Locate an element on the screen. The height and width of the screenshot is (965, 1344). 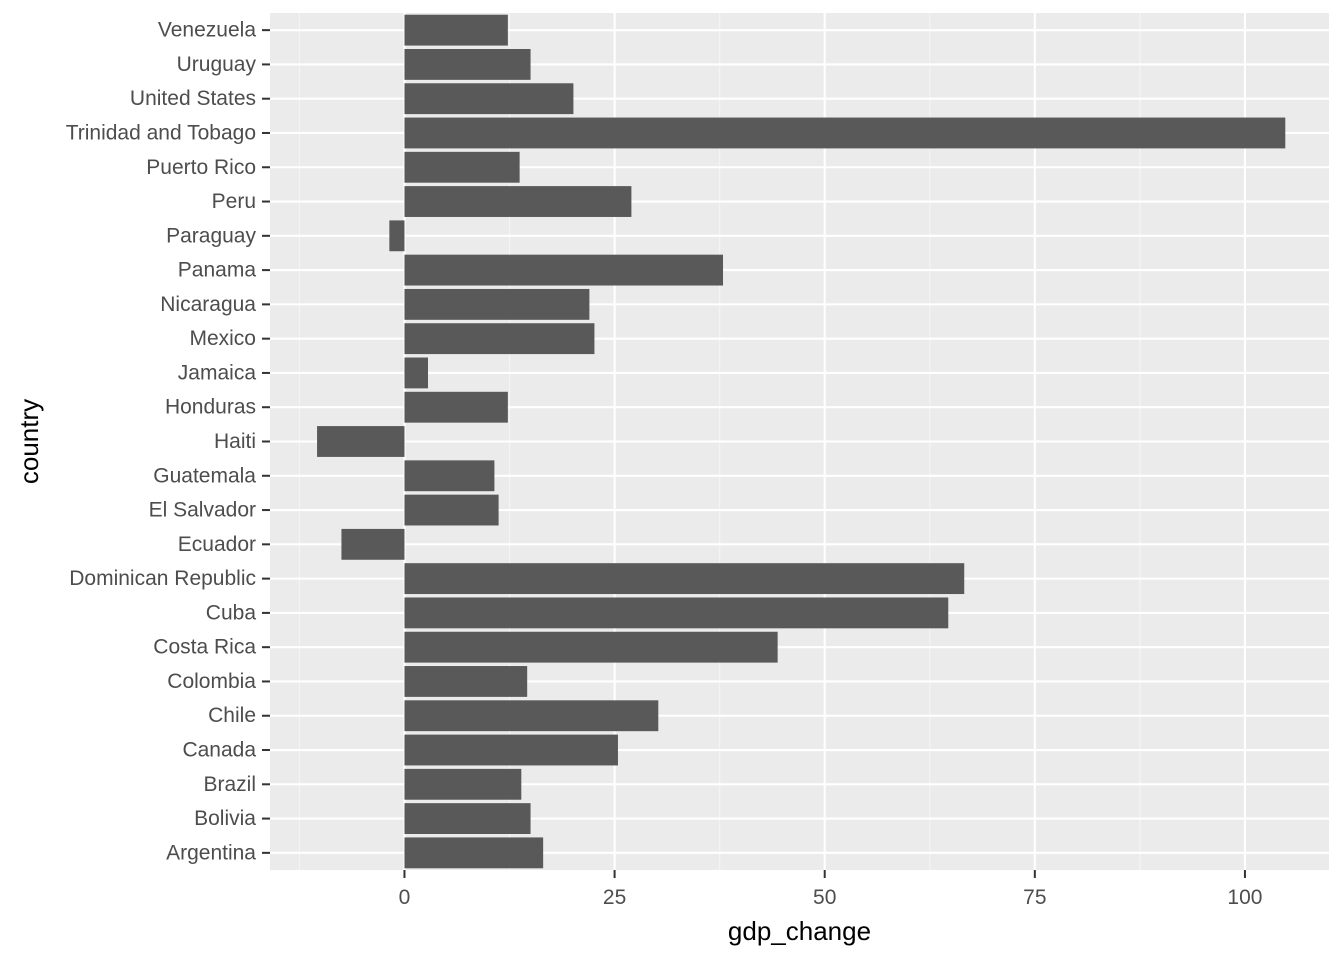
y-tick-label: Chile is located at coordinates (232, 715).